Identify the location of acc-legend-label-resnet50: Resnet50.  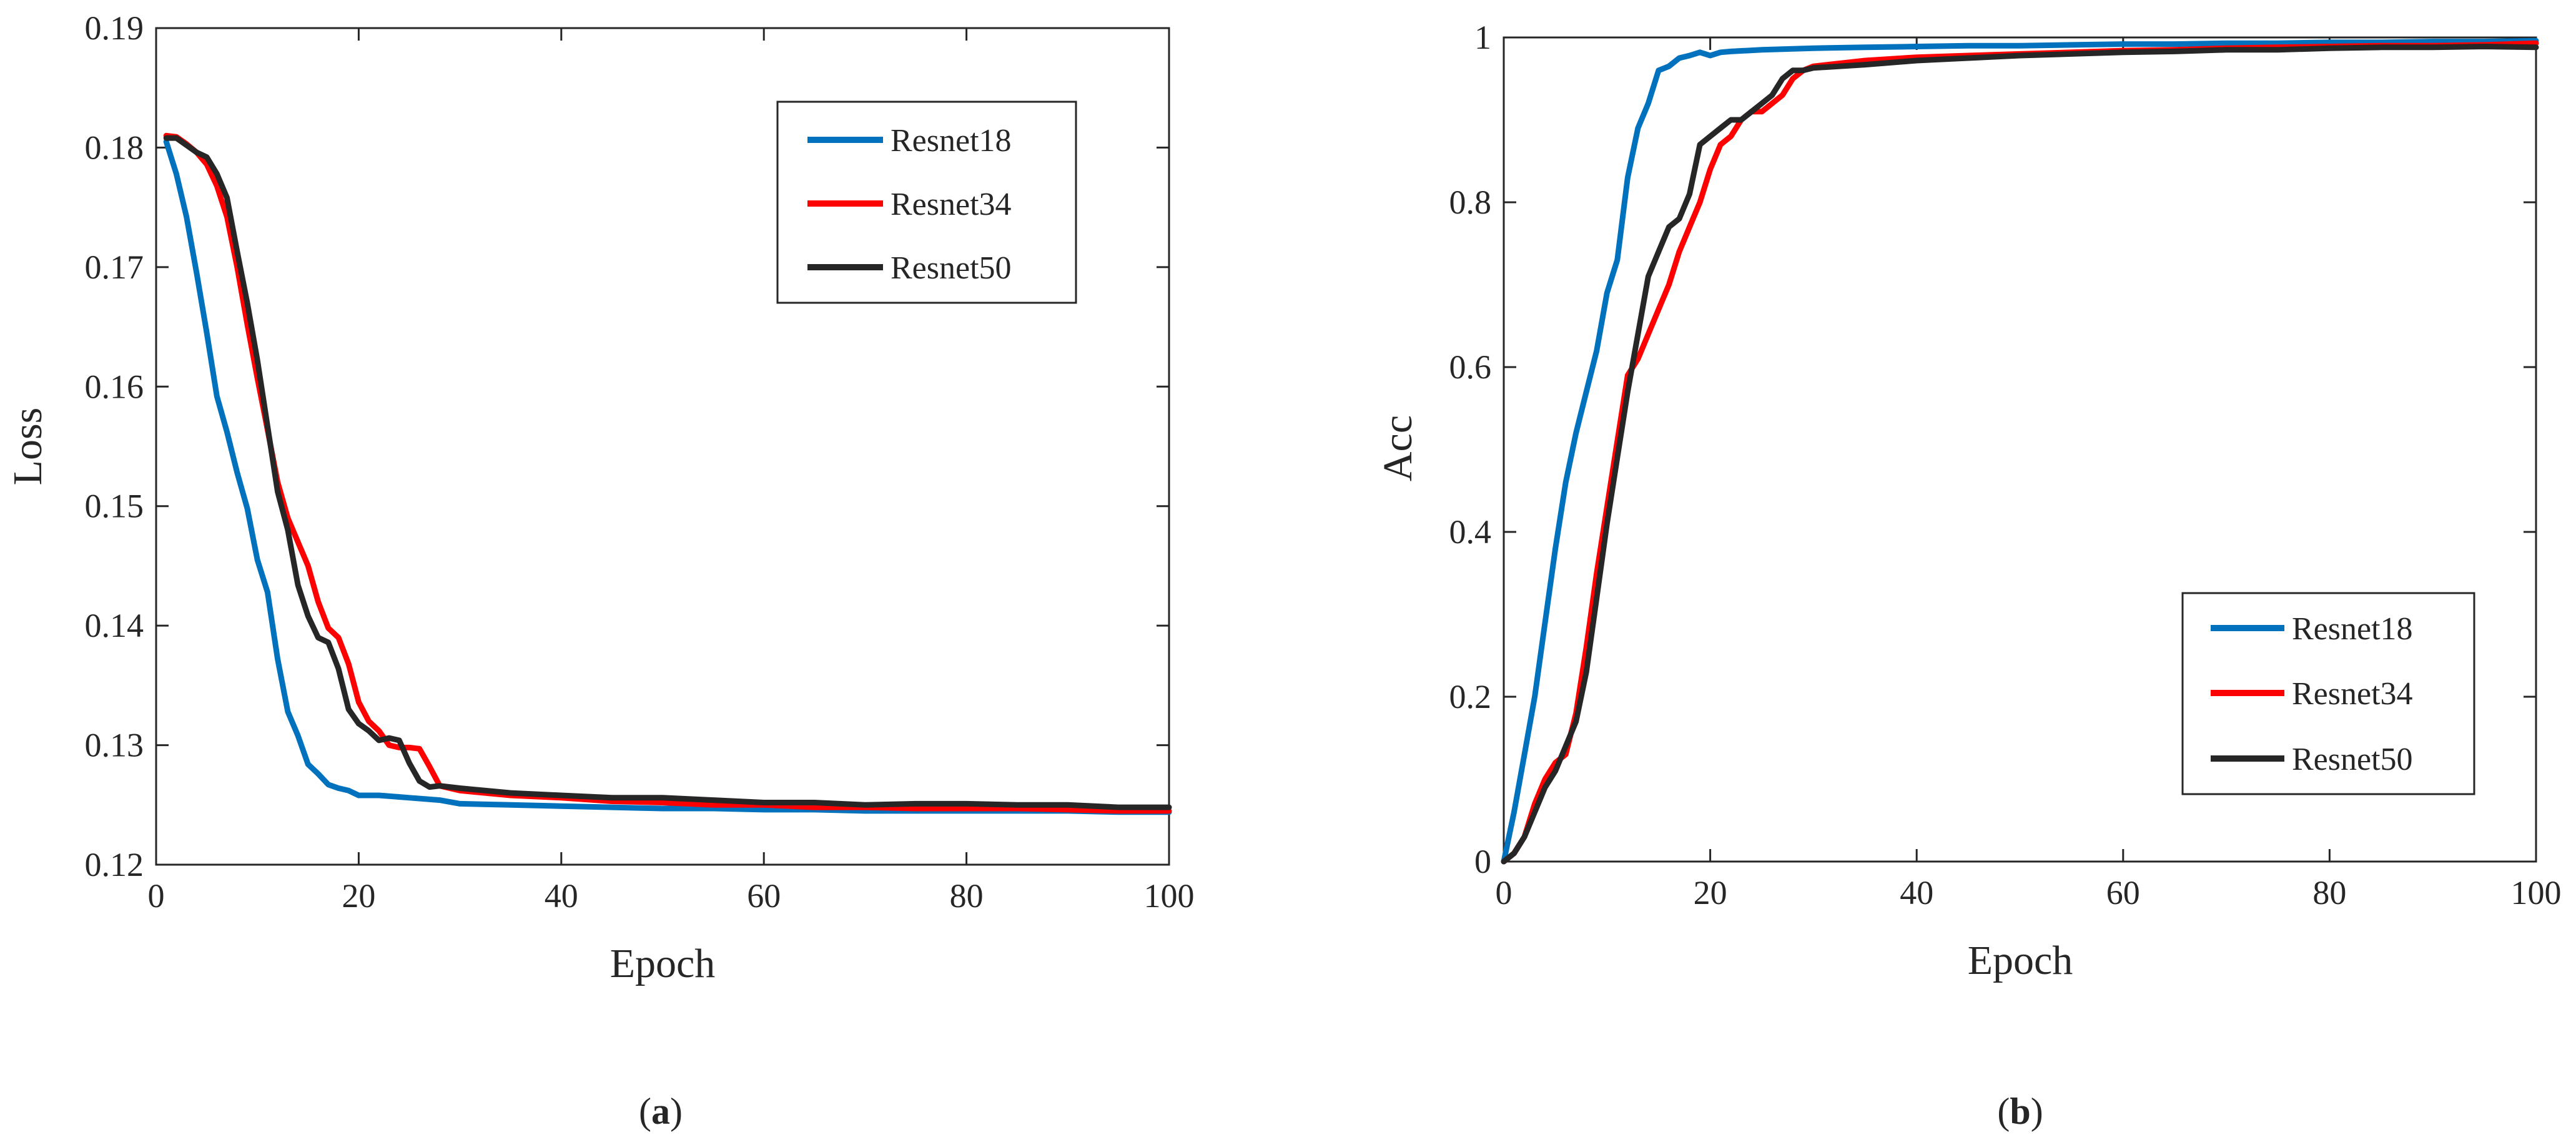
(2352, 759).